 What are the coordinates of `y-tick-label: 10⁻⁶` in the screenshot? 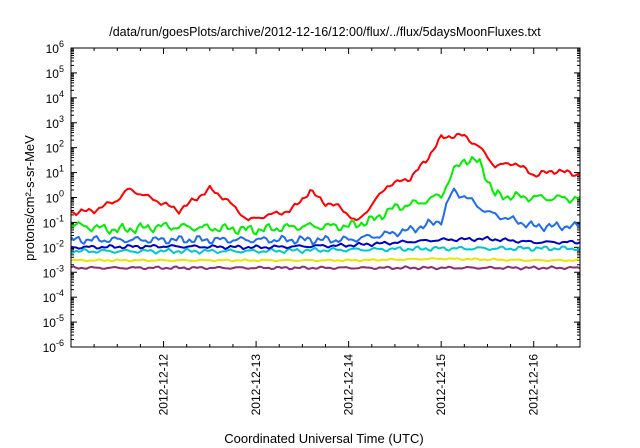 It's located at (53, 346).